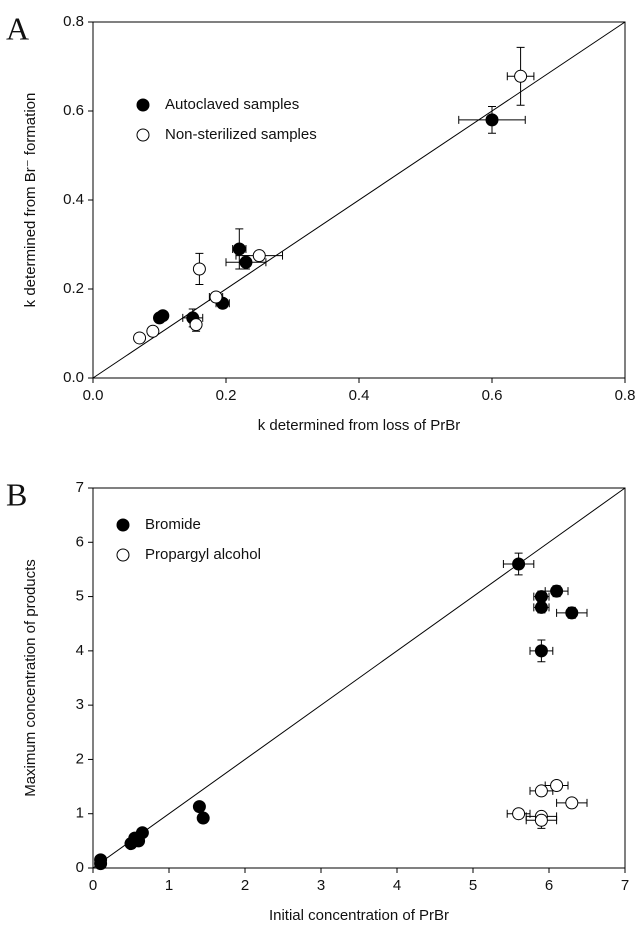 This screenshot has width=639, height=939. Describe the element at coordinates (80, 867) in the screenshot. I see `y-tick-label: 0` at that location.